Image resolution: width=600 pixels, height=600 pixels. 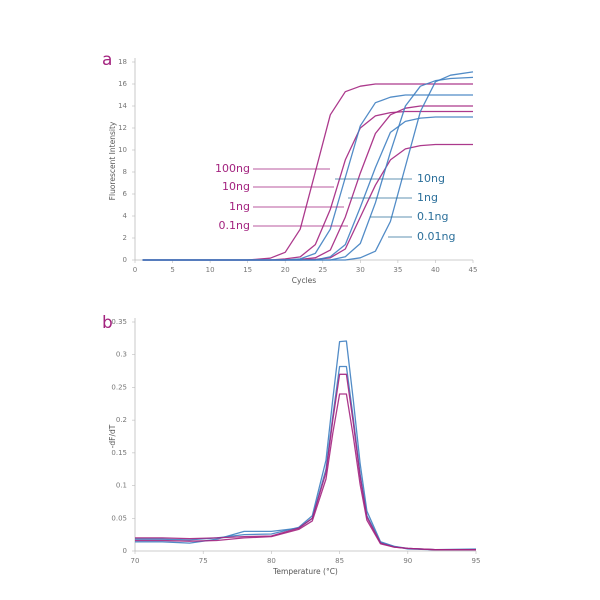 What do you see at coordinates (122, 62) in the screenshot?
I see `y-tick-label: 18` at bounding box center [122, 62].